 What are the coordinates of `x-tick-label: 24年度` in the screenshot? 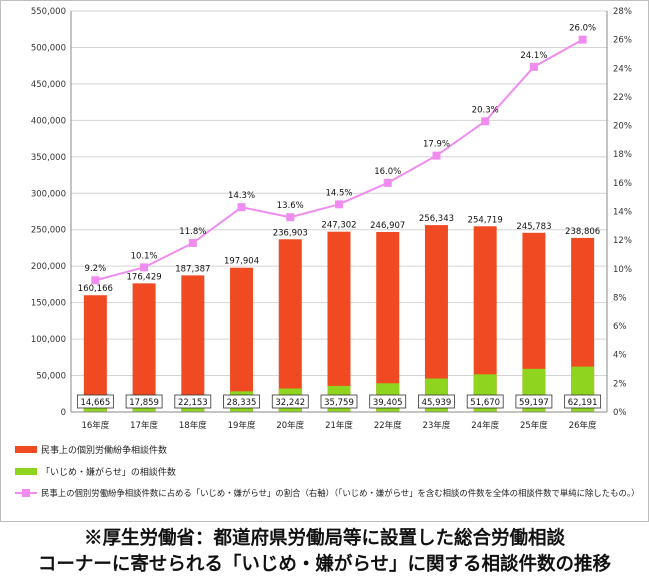 It's located at (485, 425).